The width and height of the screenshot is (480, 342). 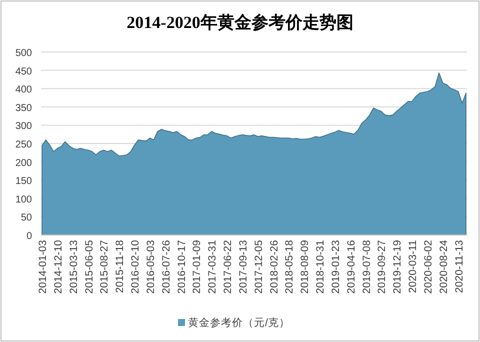 I want to click on x-tick-label: 2019-09-27, so click(x=382, y=267).